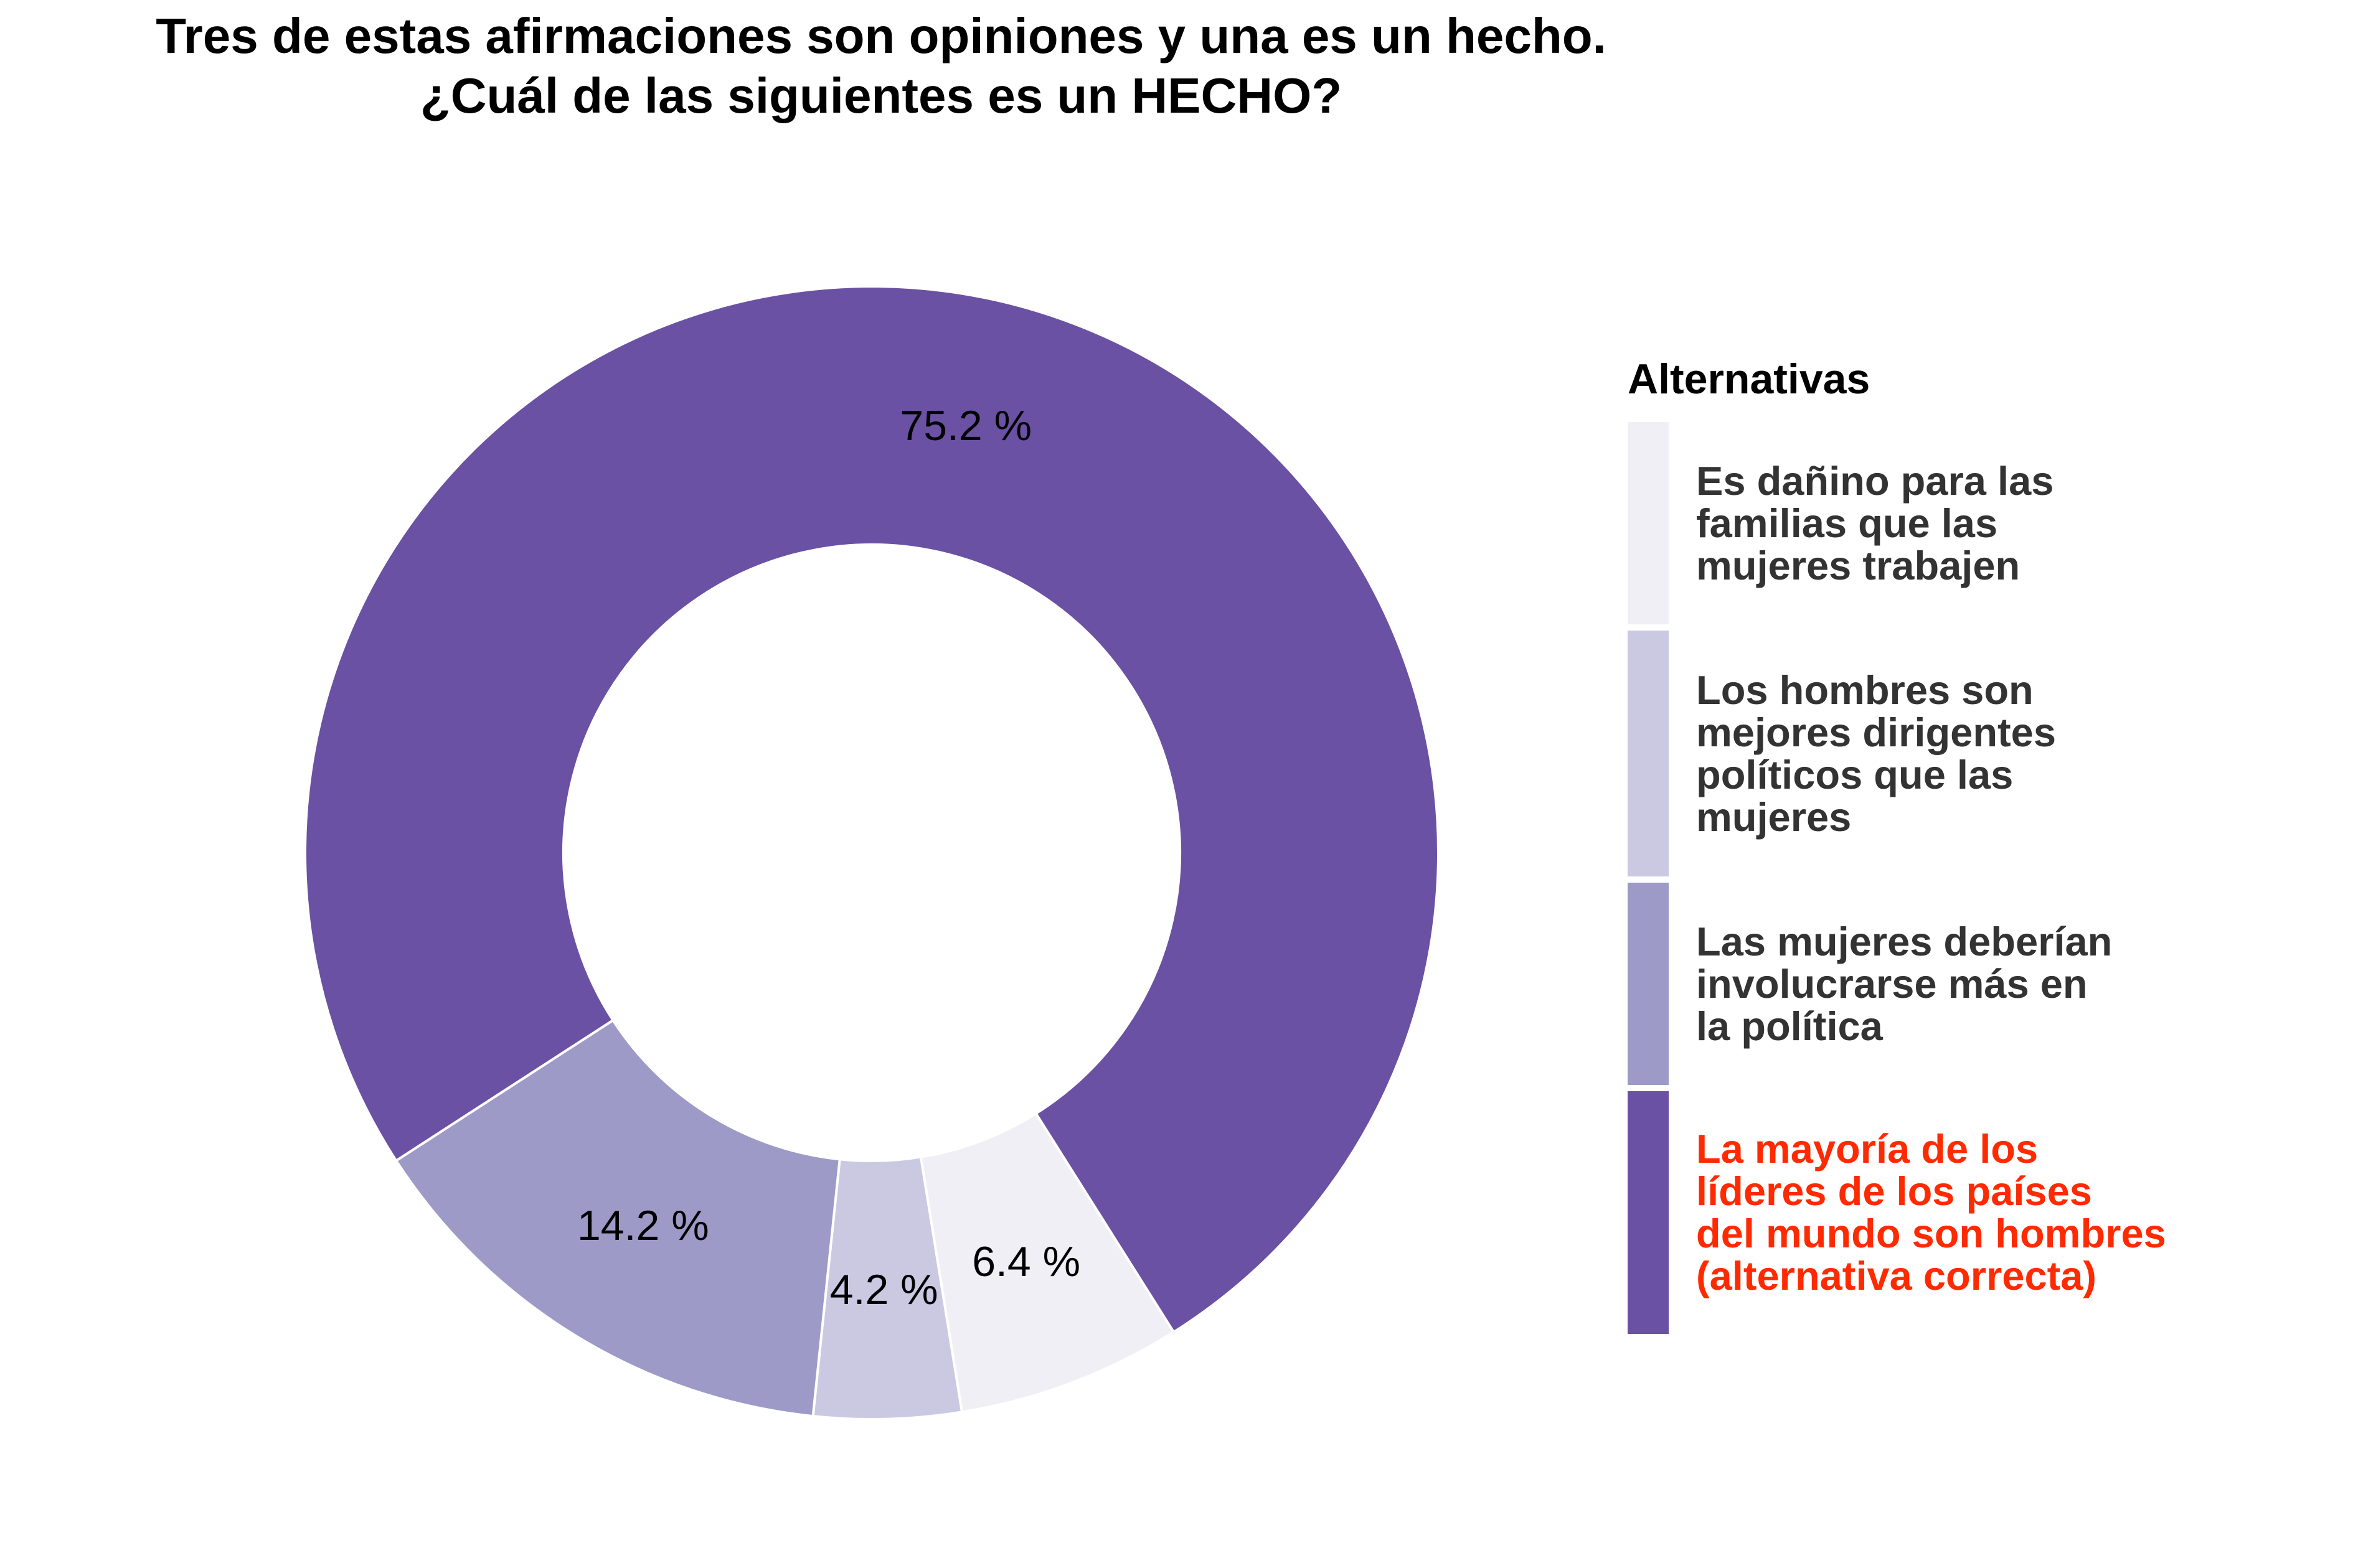  I want to click on slice-value-label-3: 14.2 %, so click(643, 1225).